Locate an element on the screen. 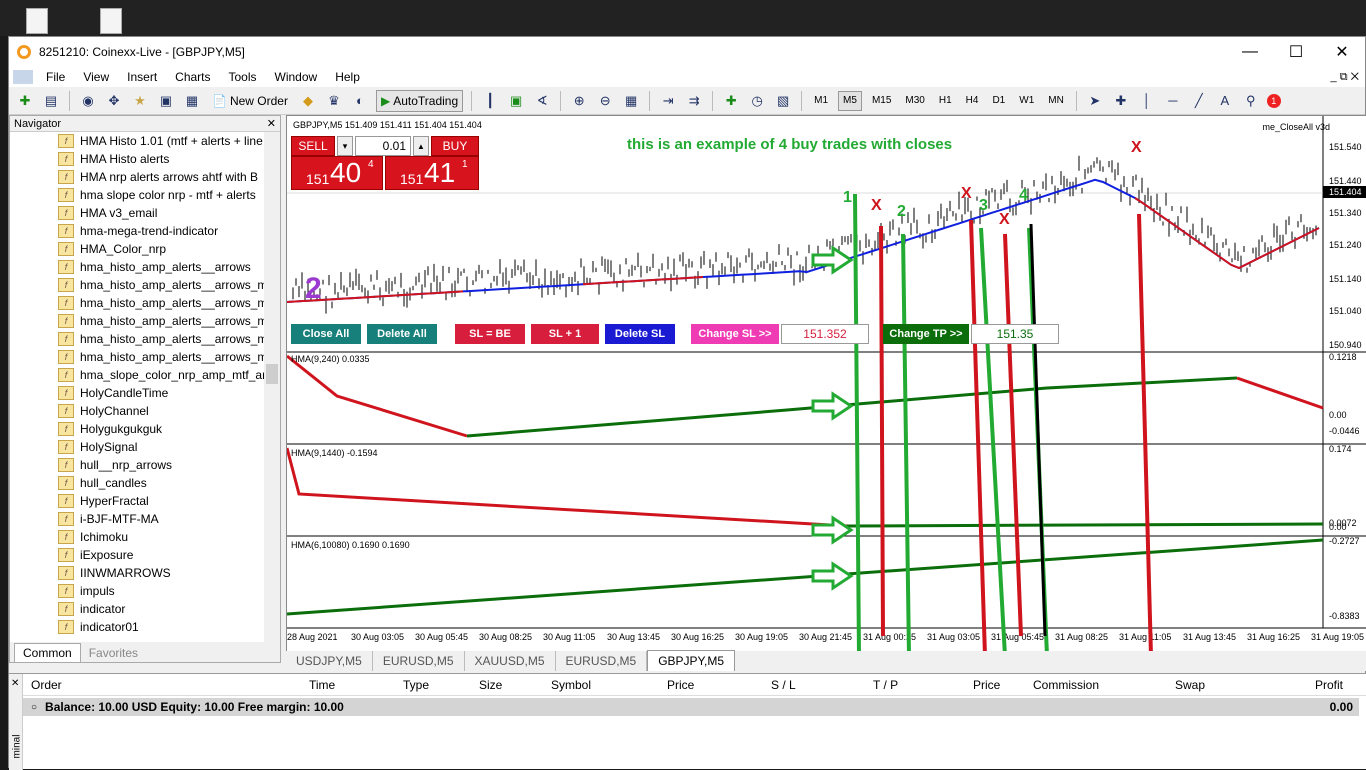 The height and width of the screenshot is (770, 1366). notification-badge: 1 is located at coordinates (1273, 100).